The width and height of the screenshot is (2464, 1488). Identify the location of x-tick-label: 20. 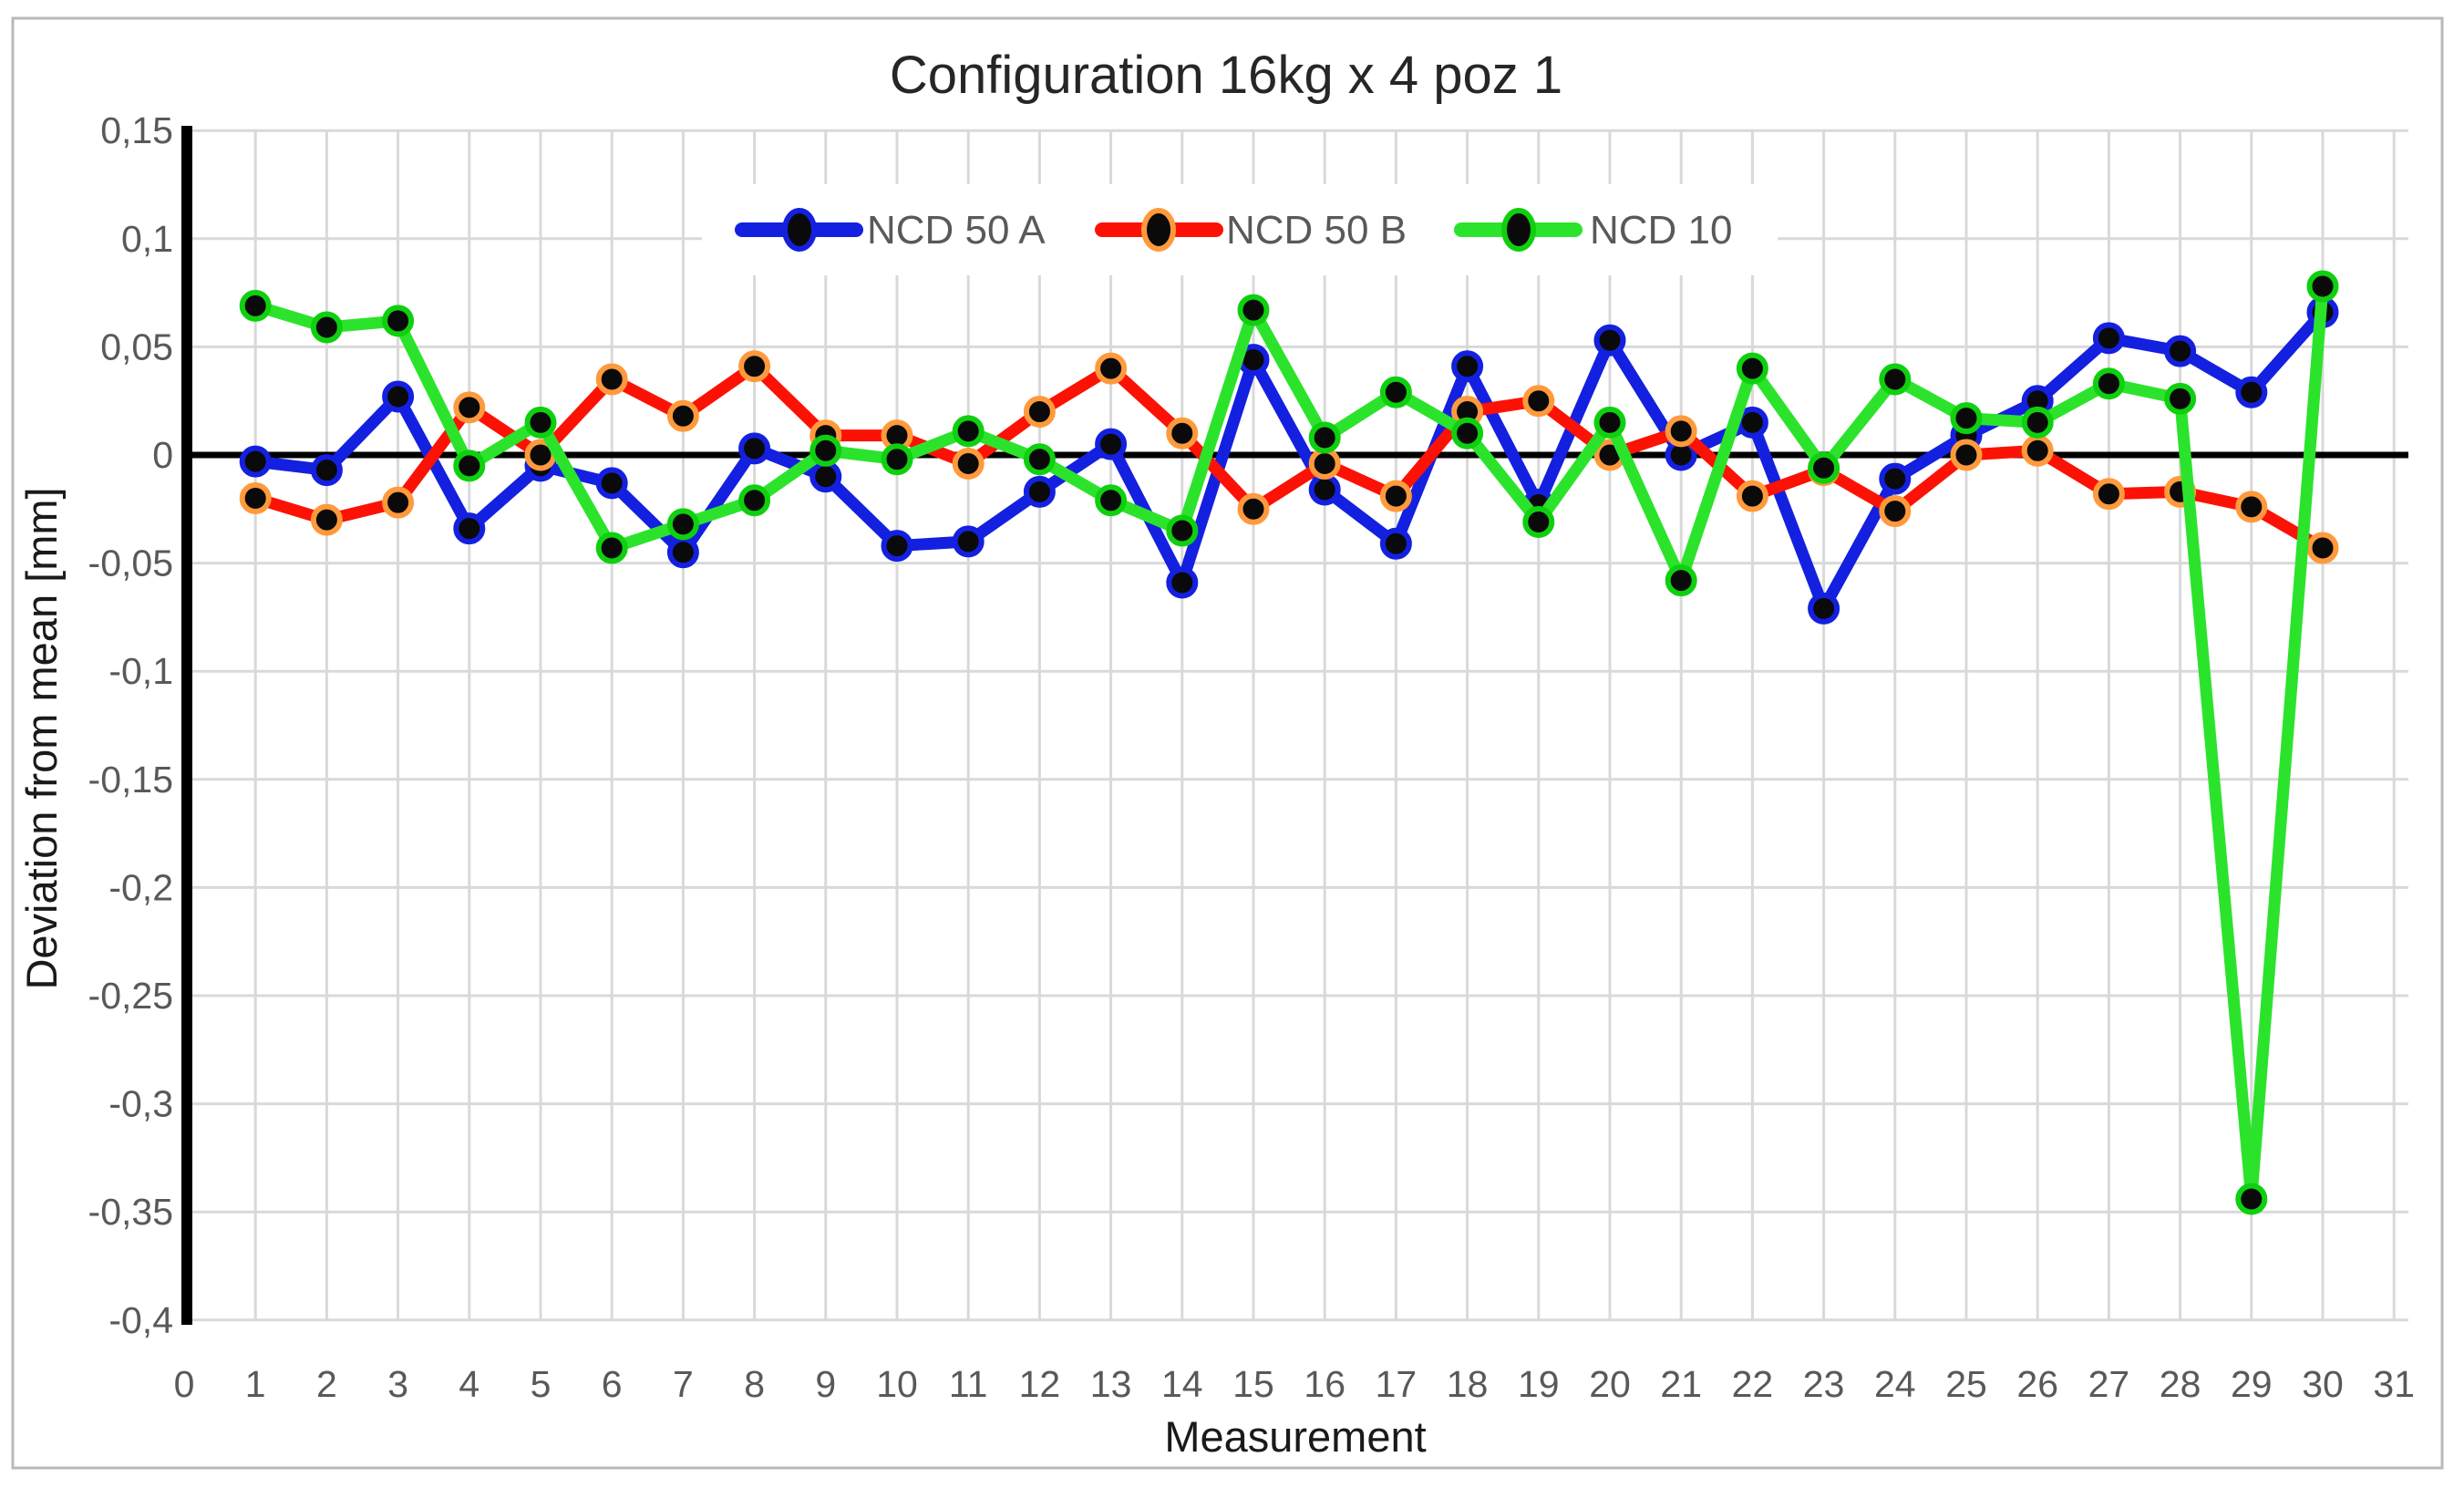
(1610, 1384).